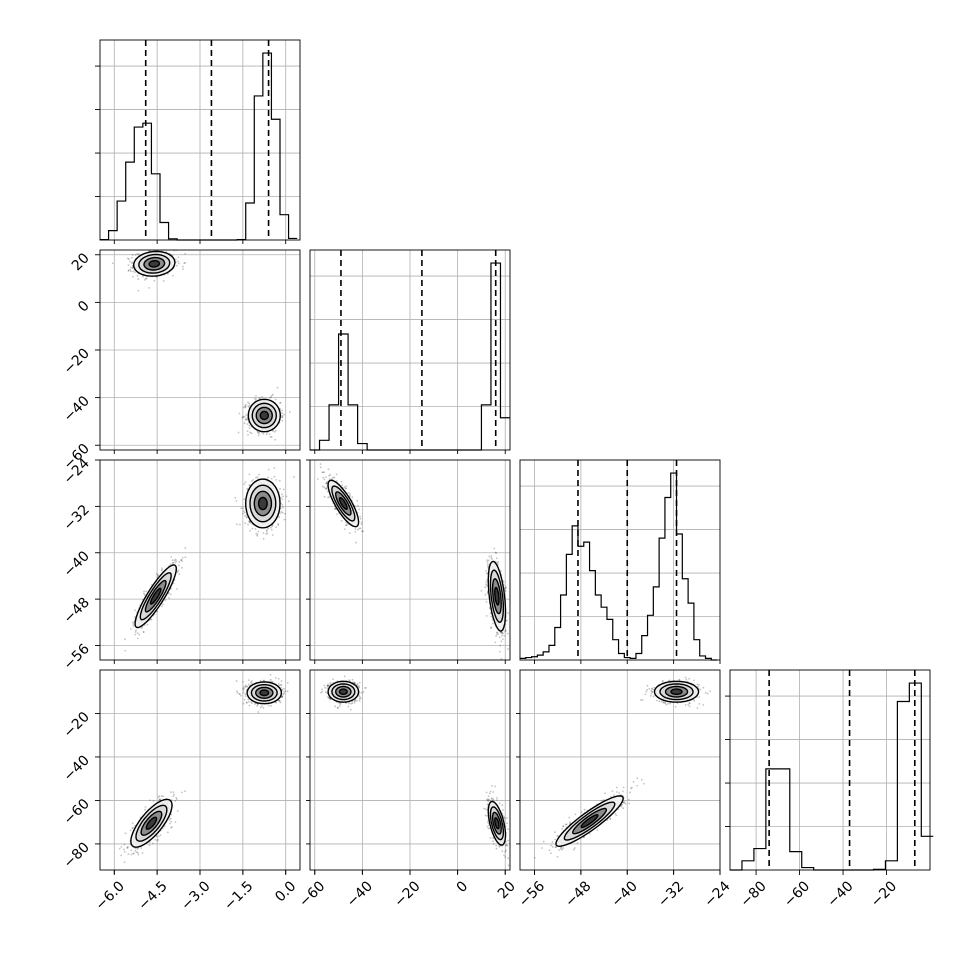 The width and height of the screenshot is (970, 970). What do you see at coordinates (203, 768) in the screenshot?
I see `scatter-panel` at bounding box center [203, 768].